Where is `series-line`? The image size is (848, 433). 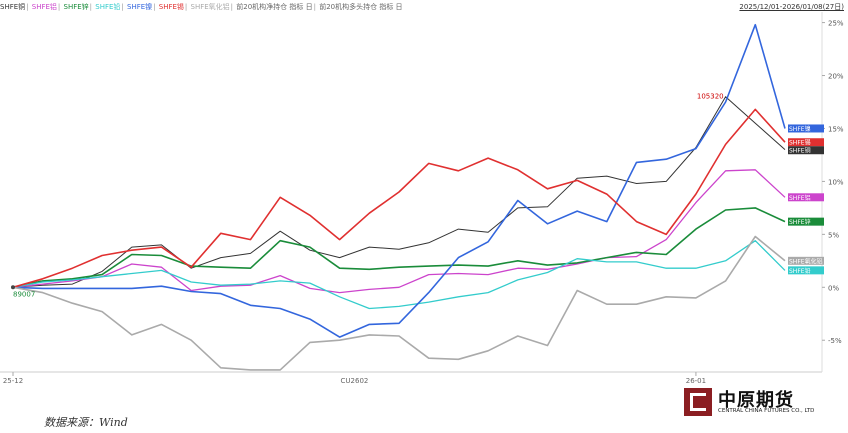
series-line is located at coordinates (399, 275).